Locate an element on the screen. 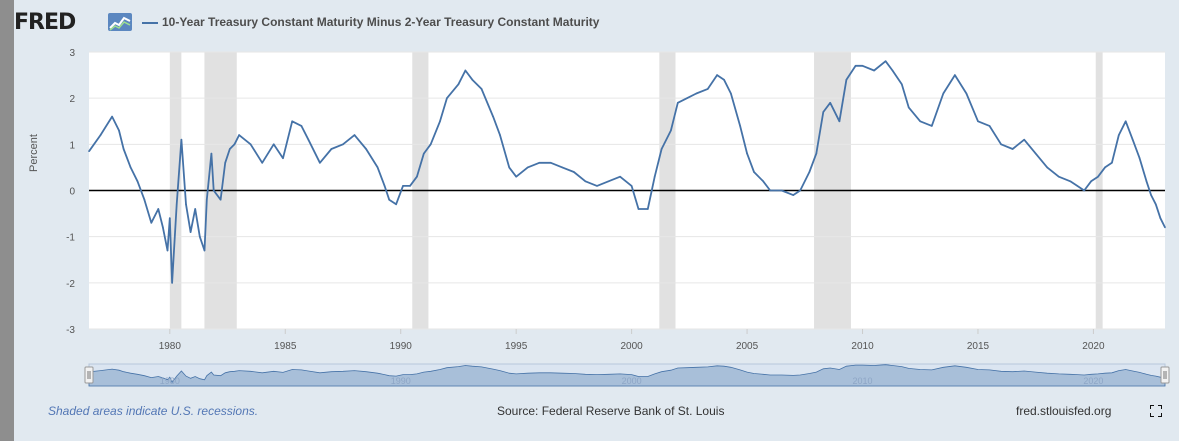  window-right-edge is located at coordinates (1184, 220).